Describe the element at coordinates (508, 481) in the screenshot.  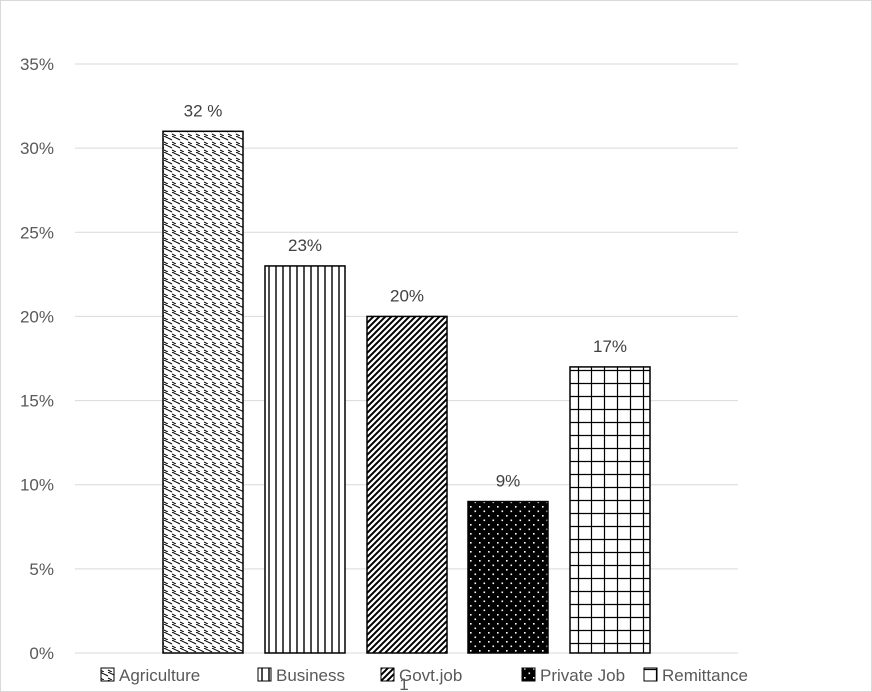
I see `data-label: 9%` at that location.